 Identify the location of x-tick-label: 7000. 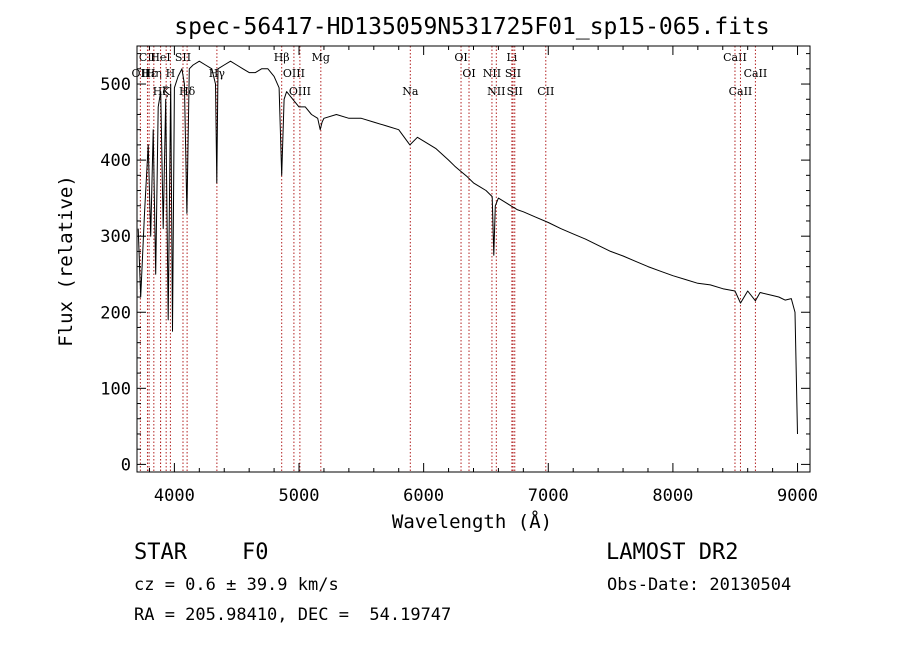
(548, 496).